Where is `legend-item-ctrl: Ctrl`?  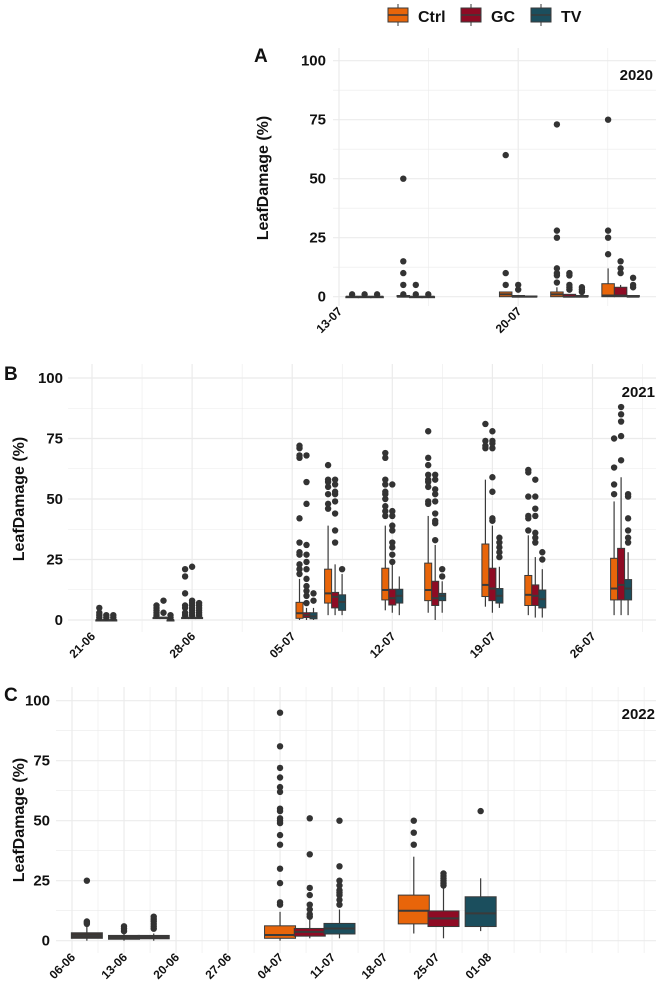 legend-item-ctrl: Ctrl is located at coordinates (416, 15).